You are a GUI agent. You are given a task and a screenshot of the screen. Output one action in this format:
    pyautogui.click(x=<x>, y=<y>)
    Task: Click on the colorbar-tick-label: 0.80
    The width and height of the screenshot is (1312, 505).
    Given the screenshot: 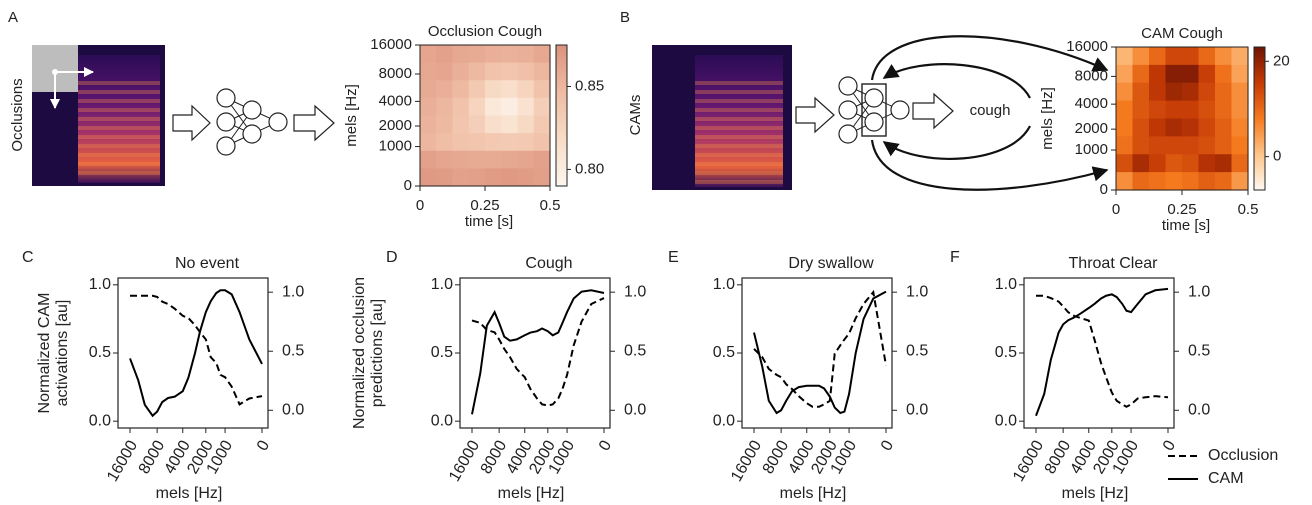 What is the action you would take?
    pyautogui.click(x=589, y=168)
    